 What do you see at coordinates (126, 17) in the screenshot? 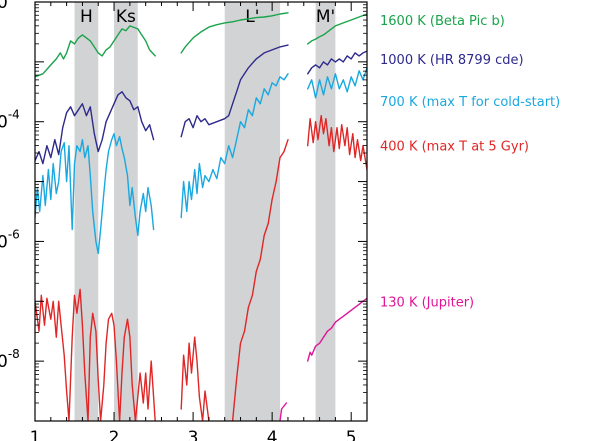
I see `band-label-ks: Ks` at bounding box center [126, 17].